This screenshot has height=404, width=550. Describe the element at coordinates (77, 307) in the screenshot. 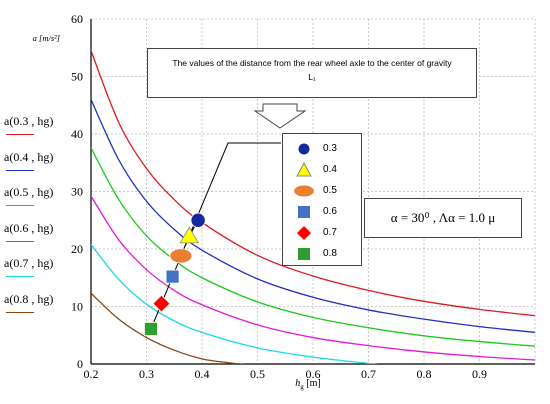

I see `y-tick-label: 10` at that location.